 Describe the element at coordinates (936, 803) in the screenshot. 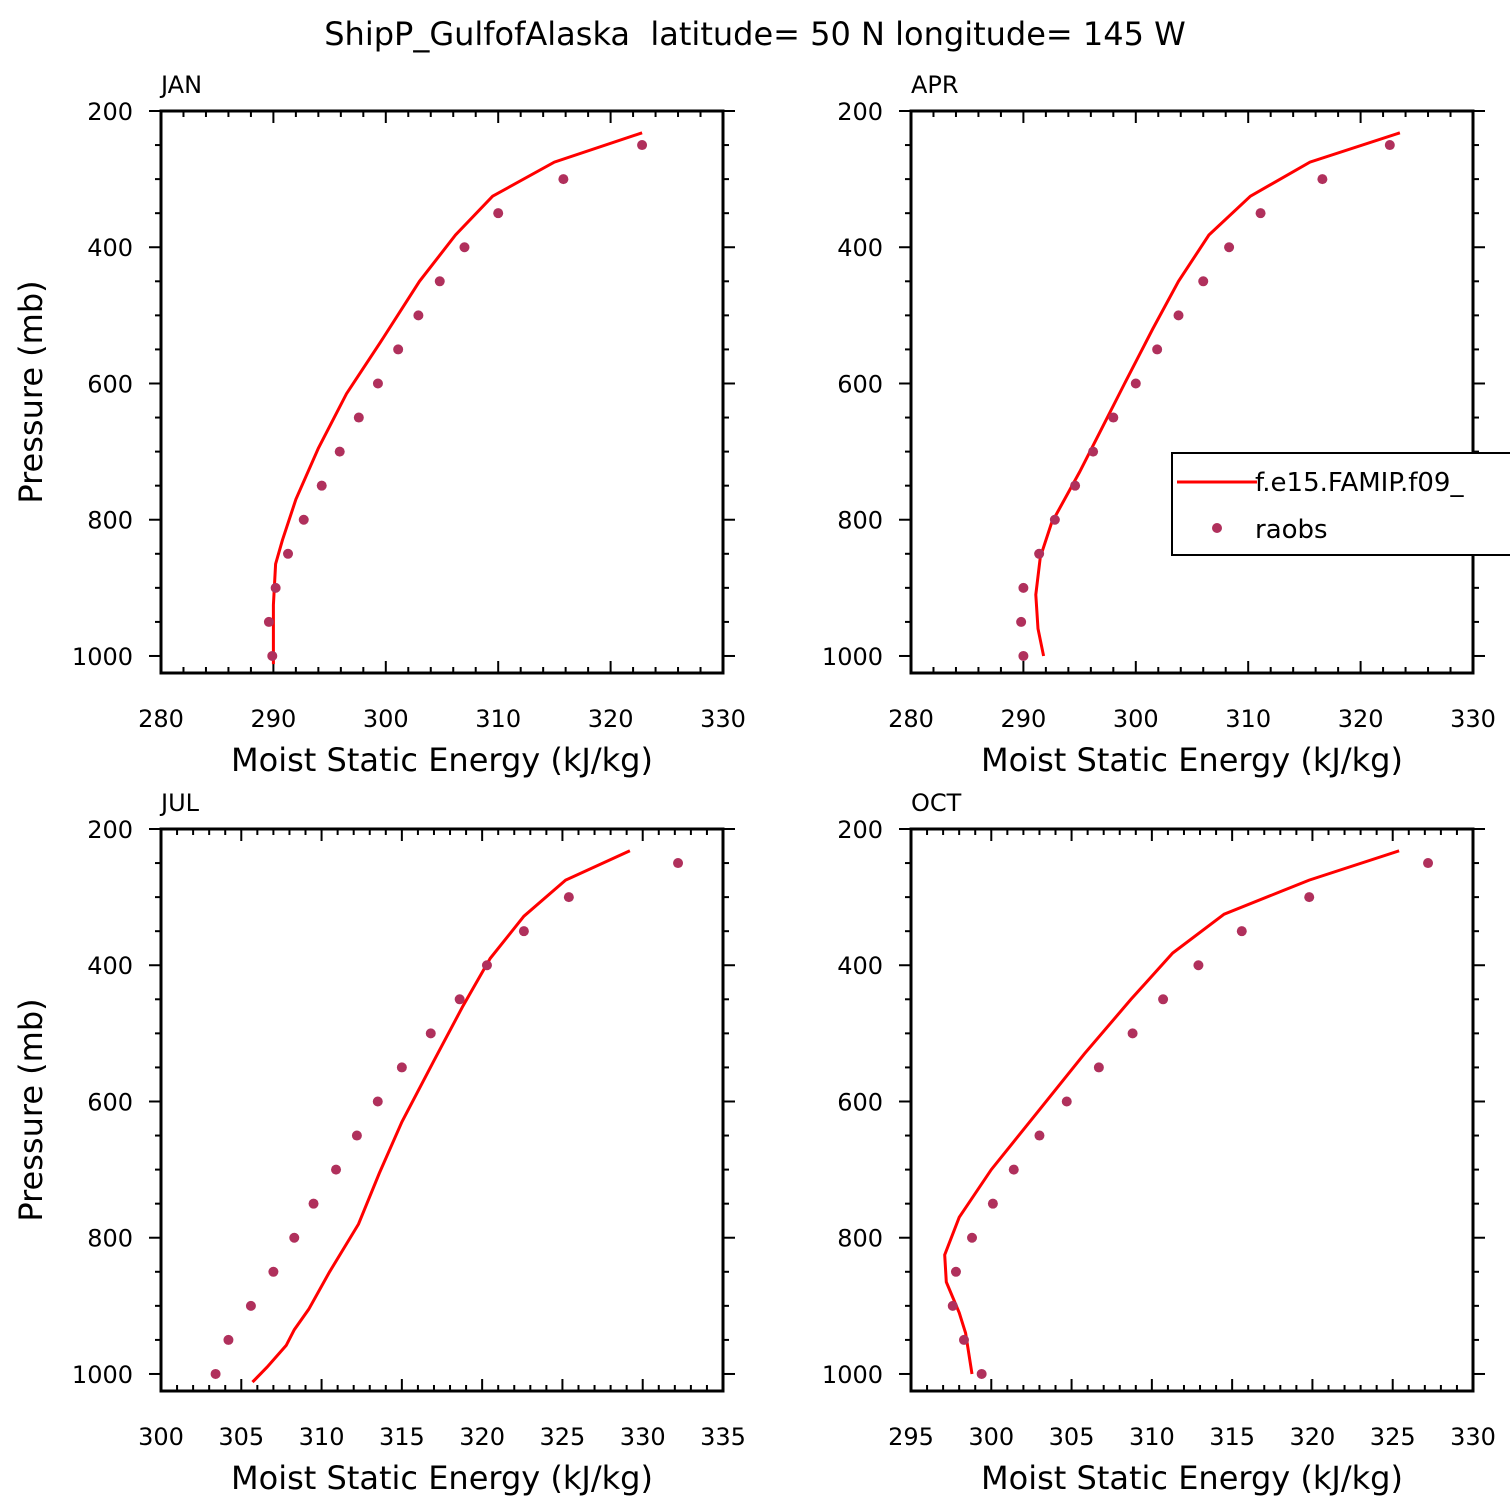

I see `panel-label: OCT` at that location.